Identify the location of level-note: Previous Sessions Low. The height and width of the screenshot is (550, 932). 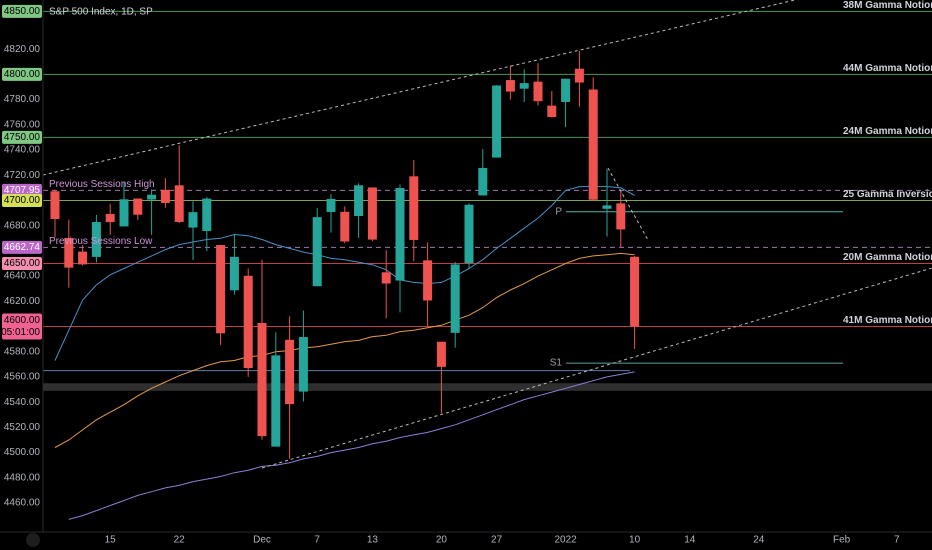
(101, 241).